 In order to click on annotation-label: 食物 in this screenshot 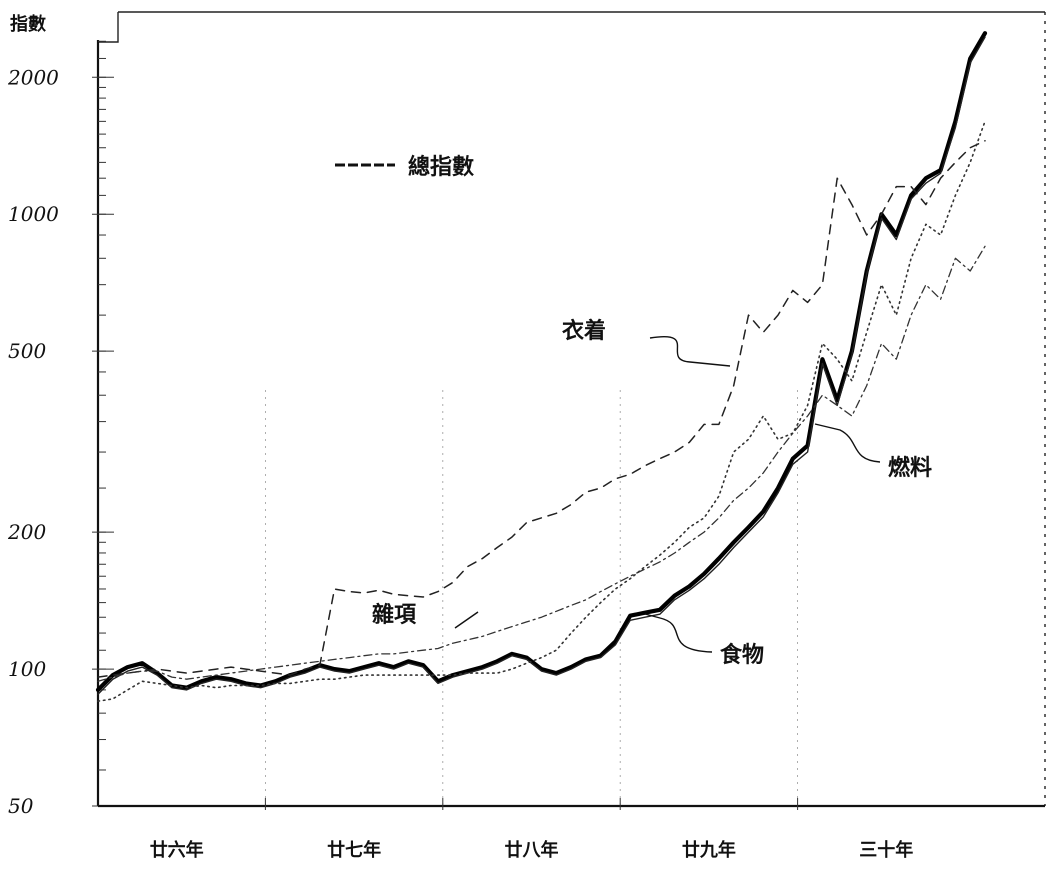, I will do `click(742, 655)`.